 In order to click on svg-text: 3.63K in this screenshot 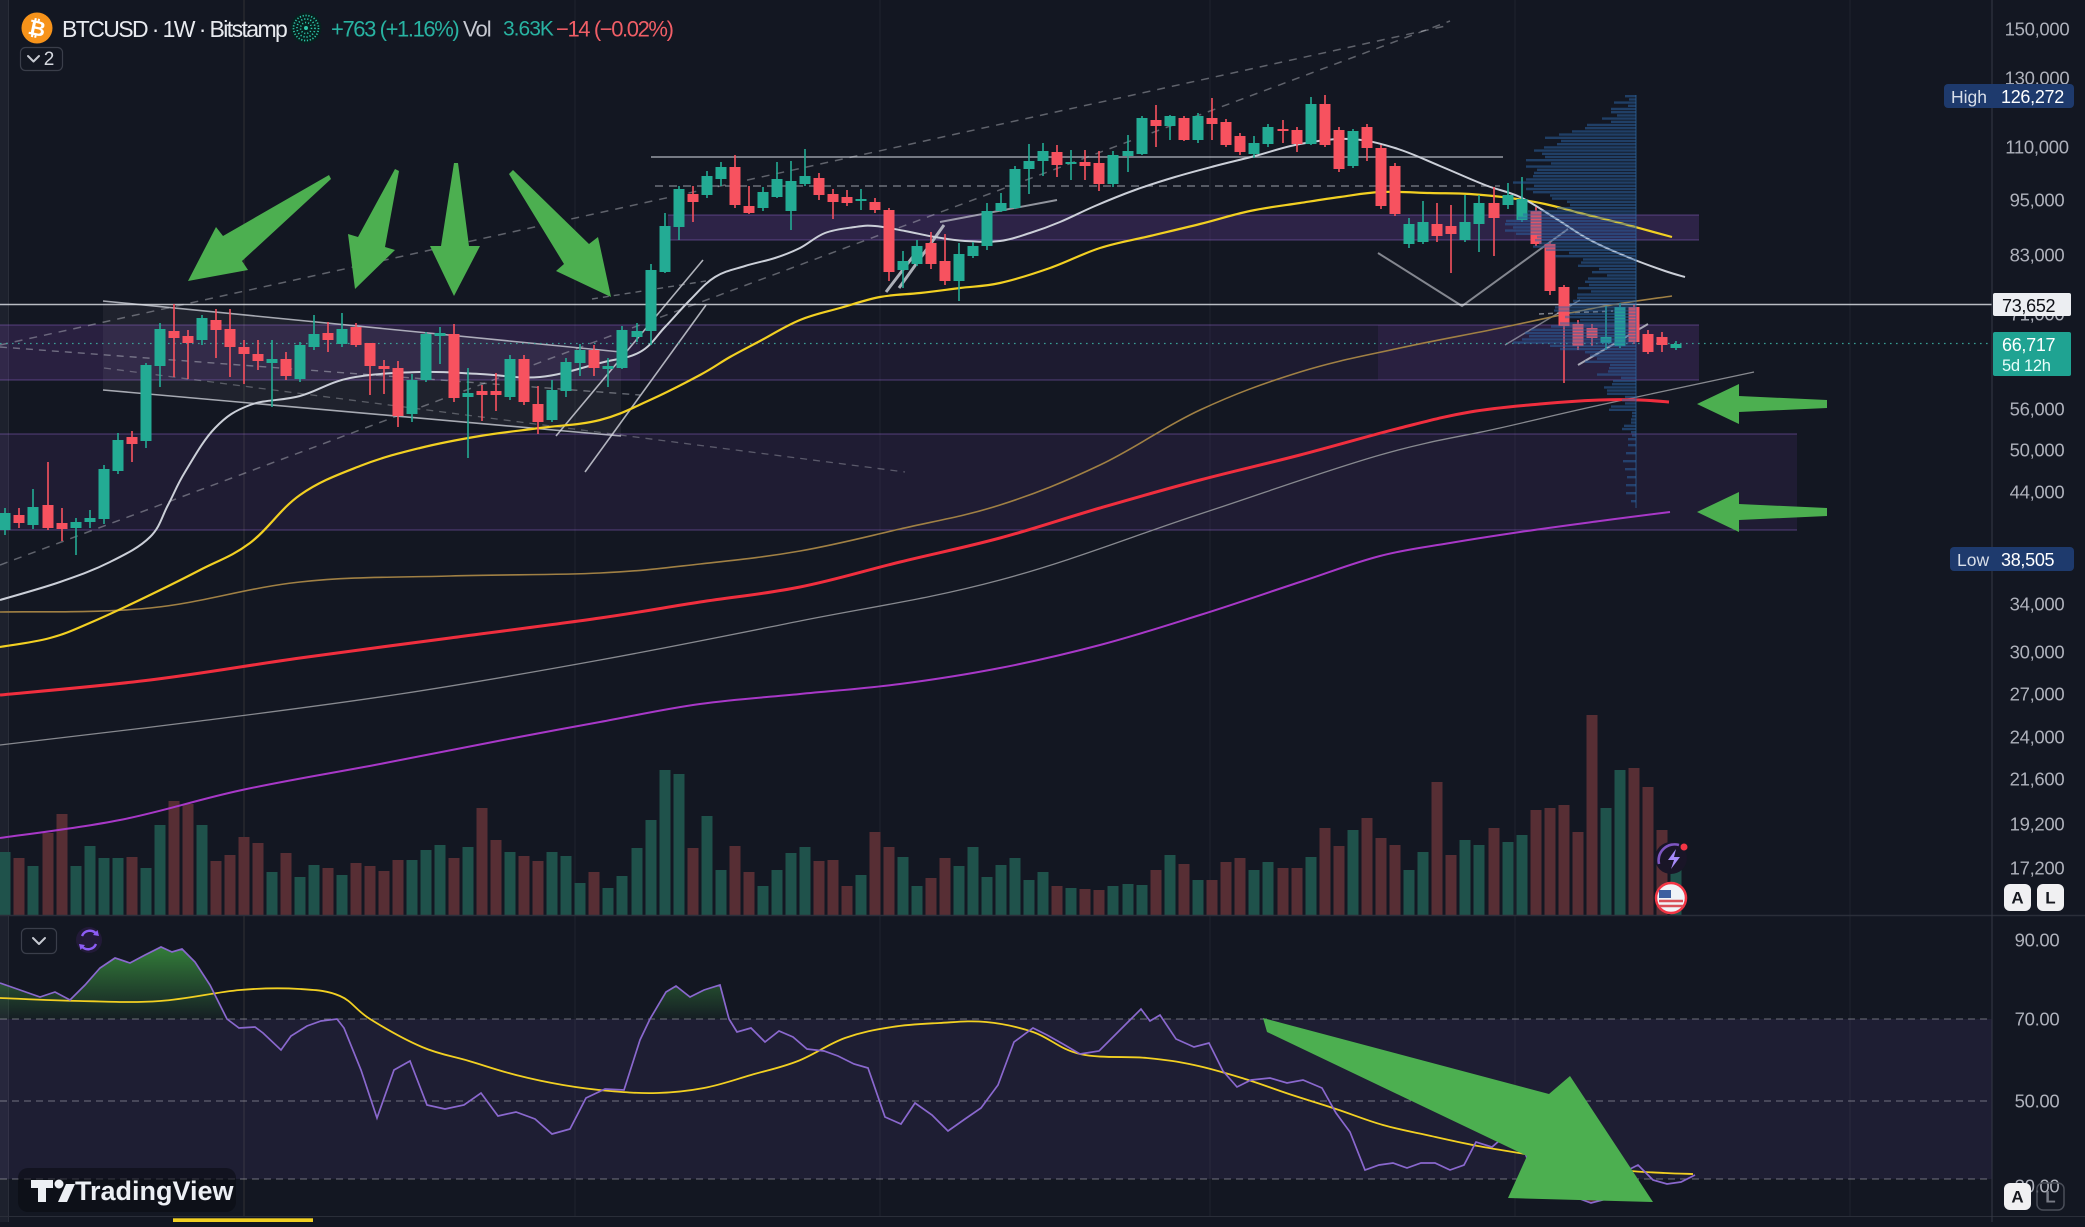, I will do `click(528, 29)`.